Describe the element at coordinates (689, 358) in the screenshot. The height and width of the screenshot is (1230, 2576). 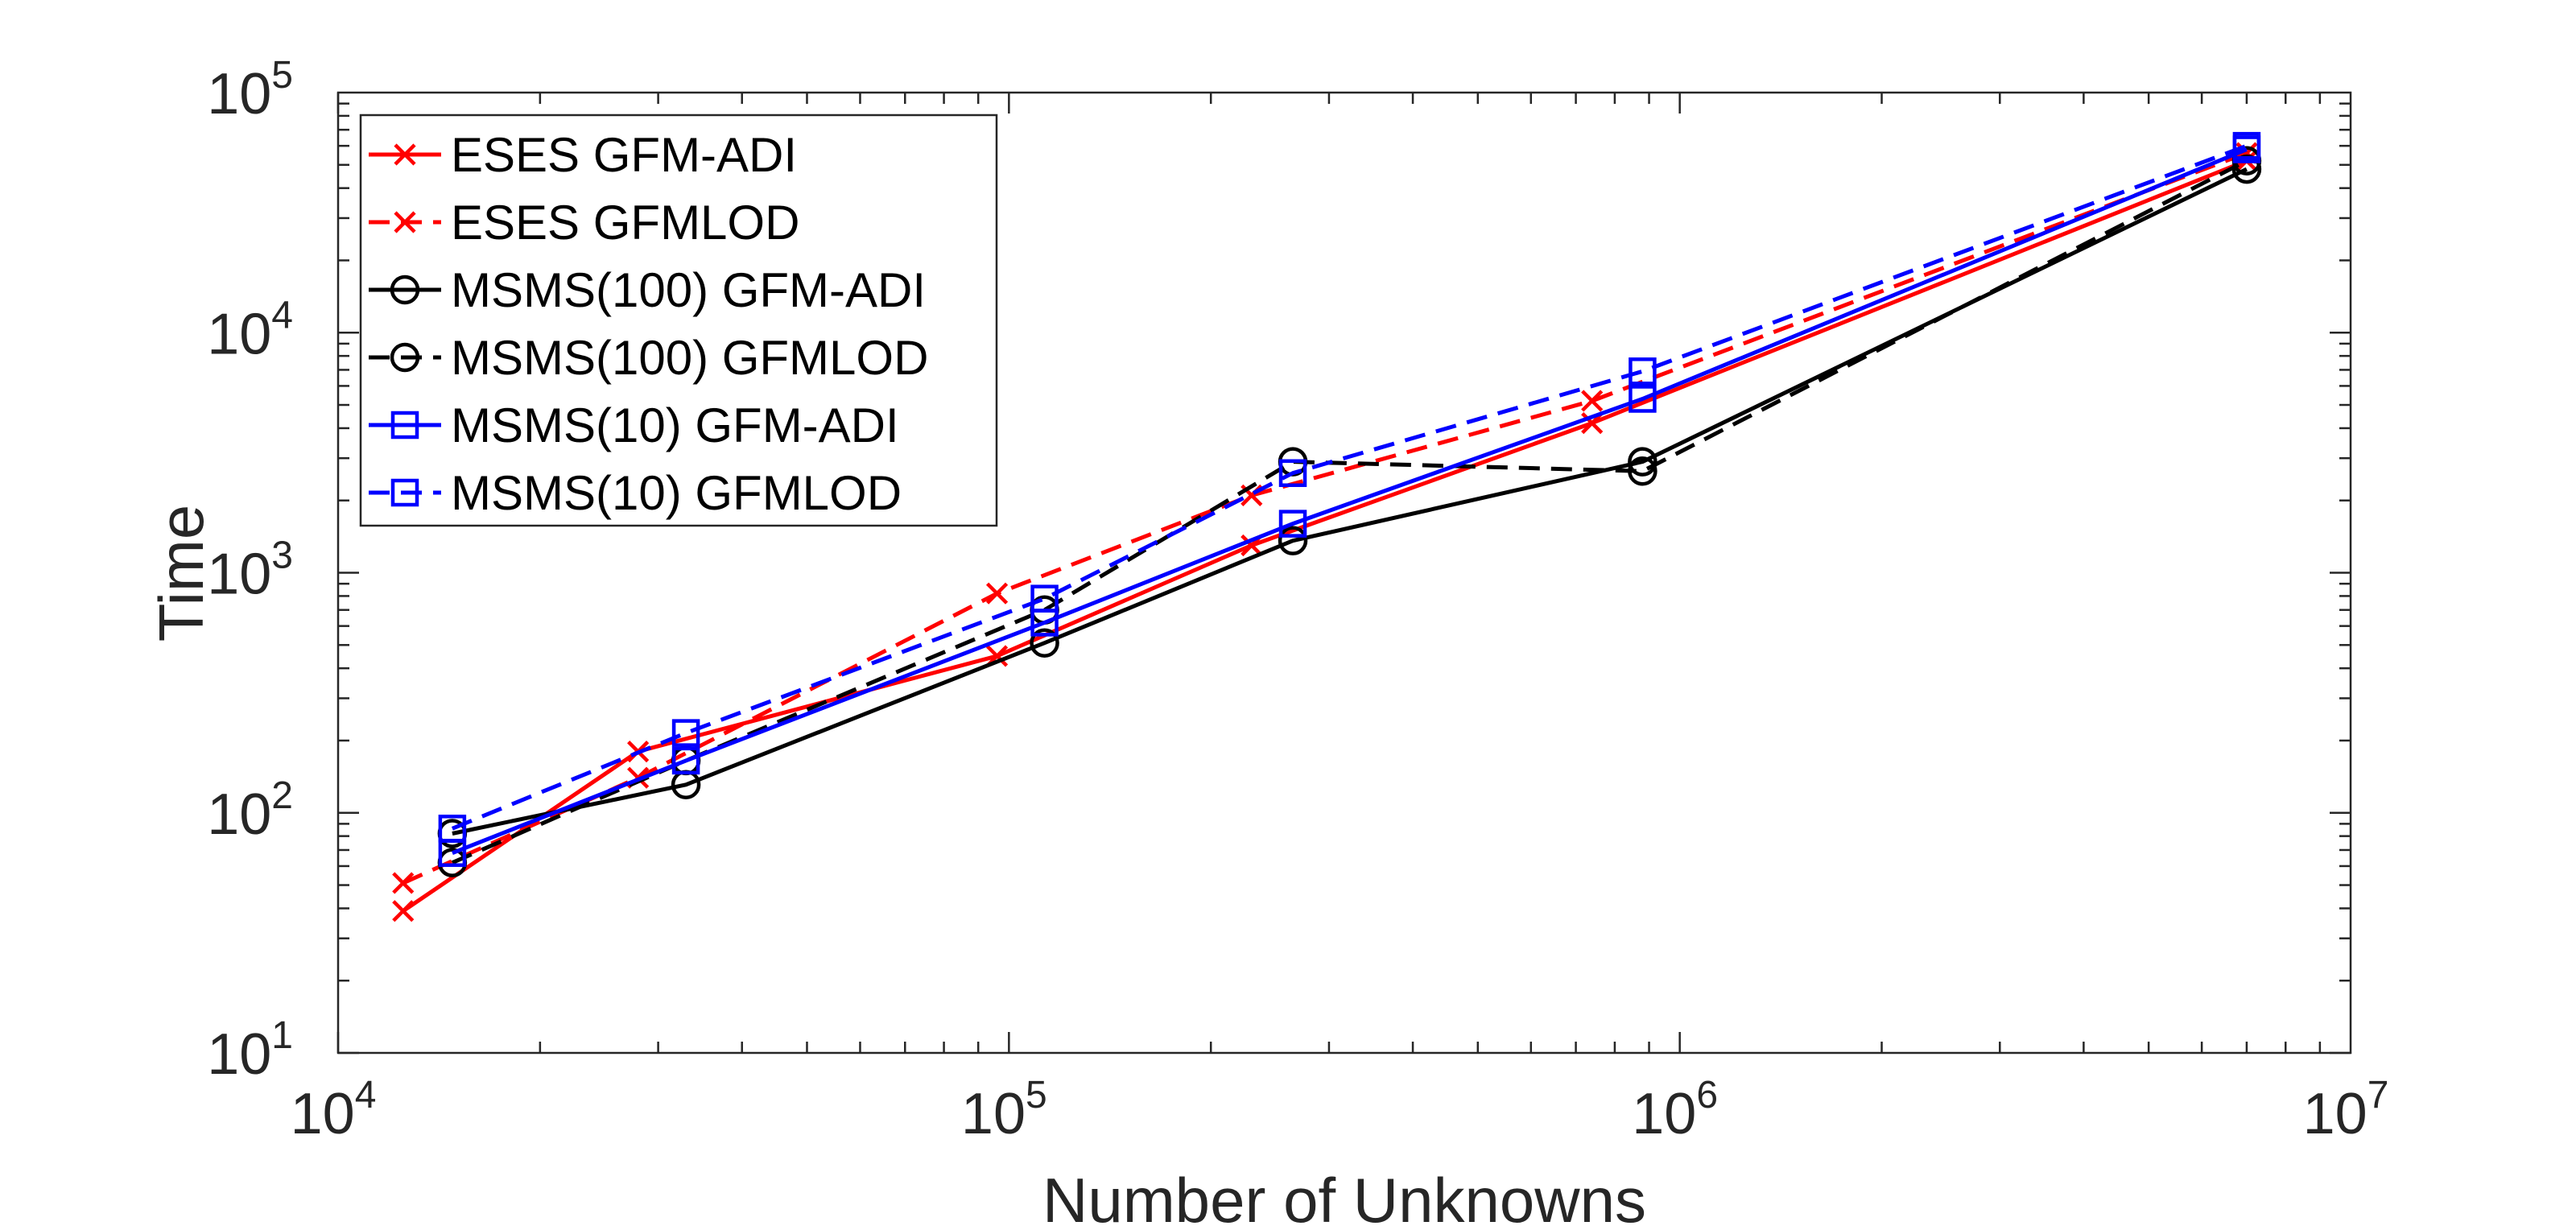
I see `legend-label-4: MSMS(100) GFMLOD` at that location.